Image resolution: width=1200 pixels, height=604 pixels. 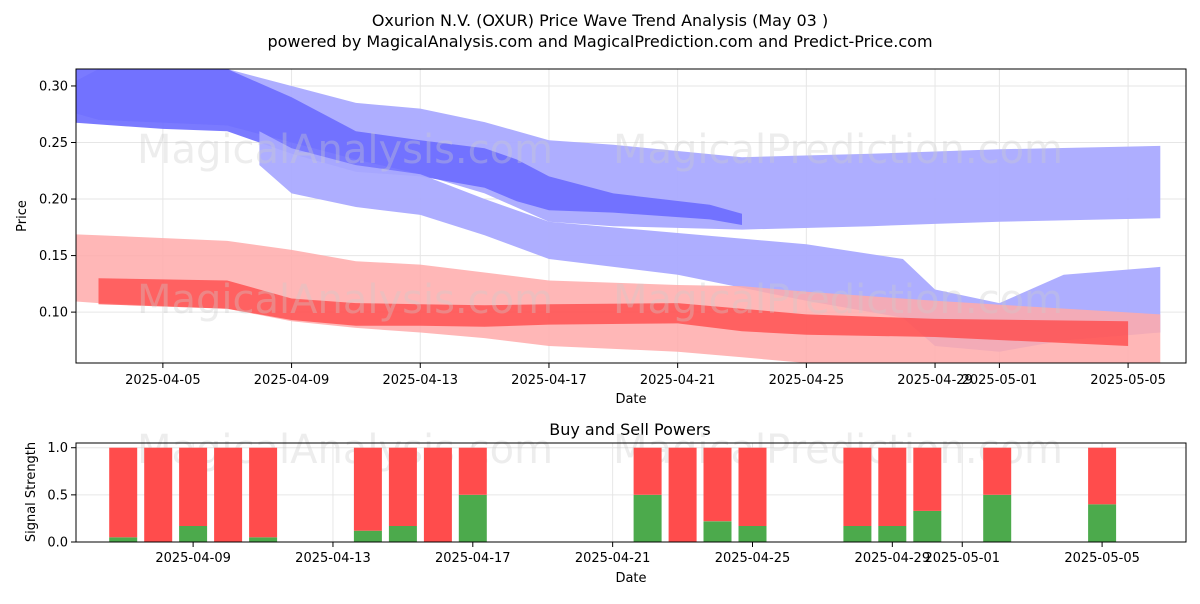 I want to click on price-x-tick-label: 2025-04-21, so click(x=678, y=380).